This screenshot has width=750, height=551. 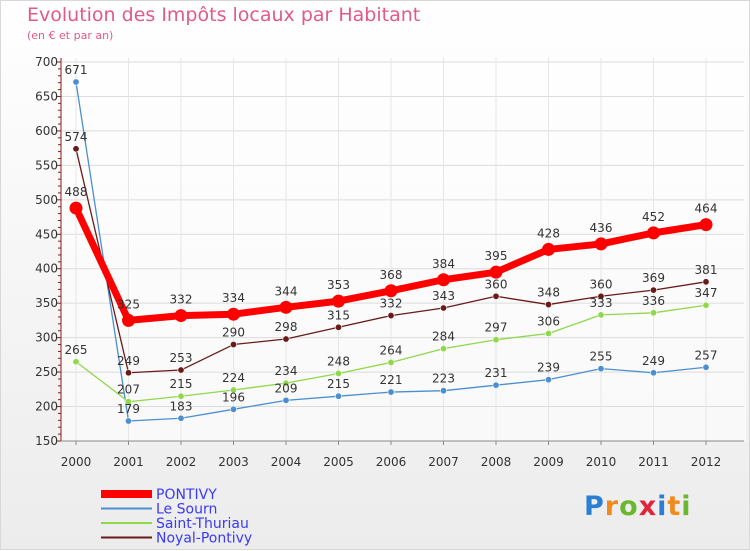 I want to click on logo-letter: x, so click(x=648, y=506).